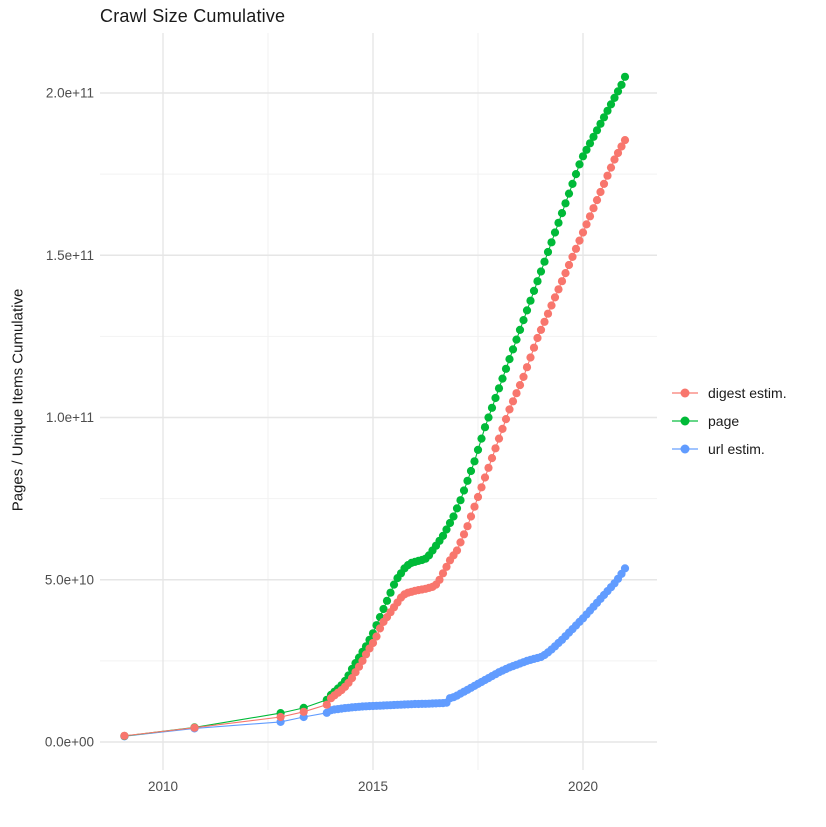 This screenshot has height=827, width=826. Describe the element at coordinates (736, 449) in the screenshot. I see `legend-label-url: url estim.` at that location.